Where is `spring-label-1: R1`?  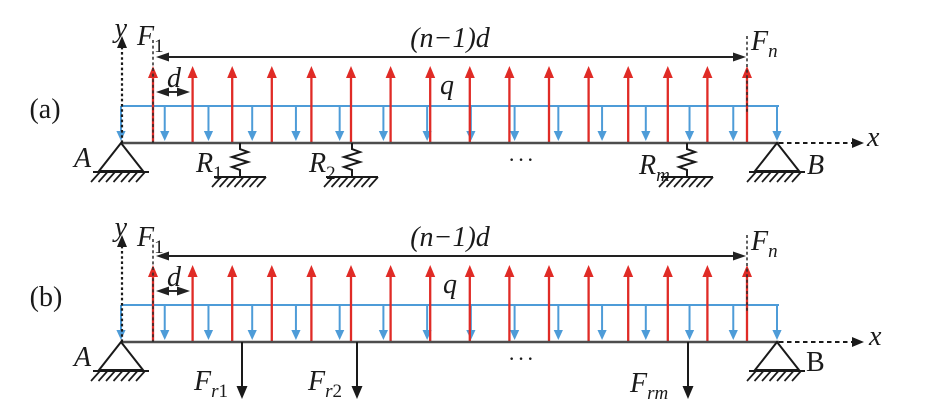 spring-label-1: R1 is located at coordinates (209, 166).